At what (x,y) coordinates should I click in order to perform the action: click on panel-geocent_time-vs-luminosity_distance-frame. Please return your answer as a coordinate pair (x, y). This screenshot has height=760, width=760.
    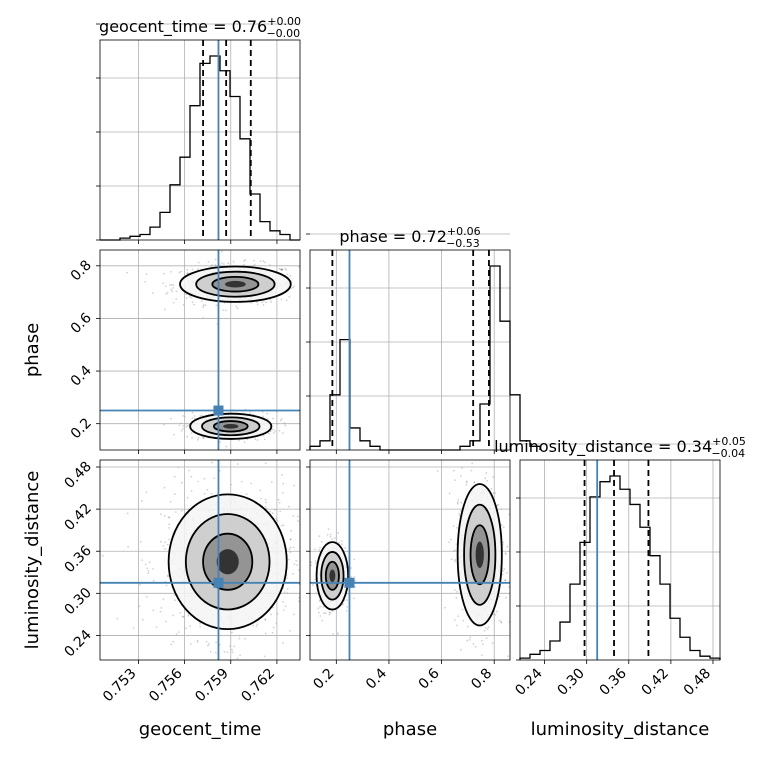
    Looking at the image, I should click on (200, 560).